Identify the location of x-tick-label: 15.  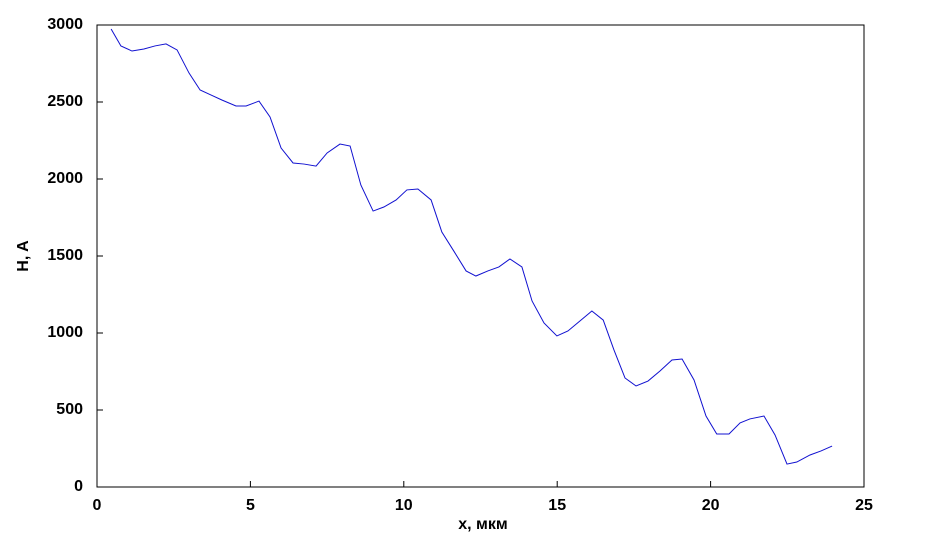
(557, 505).